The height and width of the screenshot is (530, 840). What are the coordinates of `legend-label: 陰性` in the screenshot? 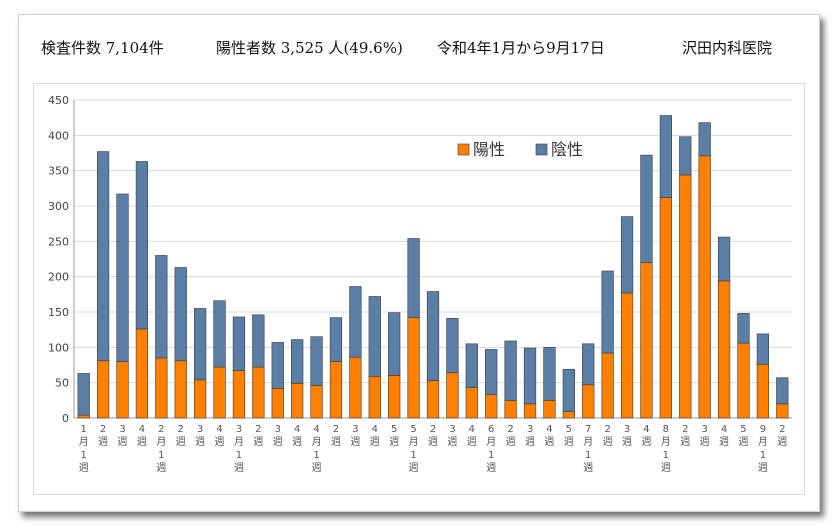 It's located at (567, 149).